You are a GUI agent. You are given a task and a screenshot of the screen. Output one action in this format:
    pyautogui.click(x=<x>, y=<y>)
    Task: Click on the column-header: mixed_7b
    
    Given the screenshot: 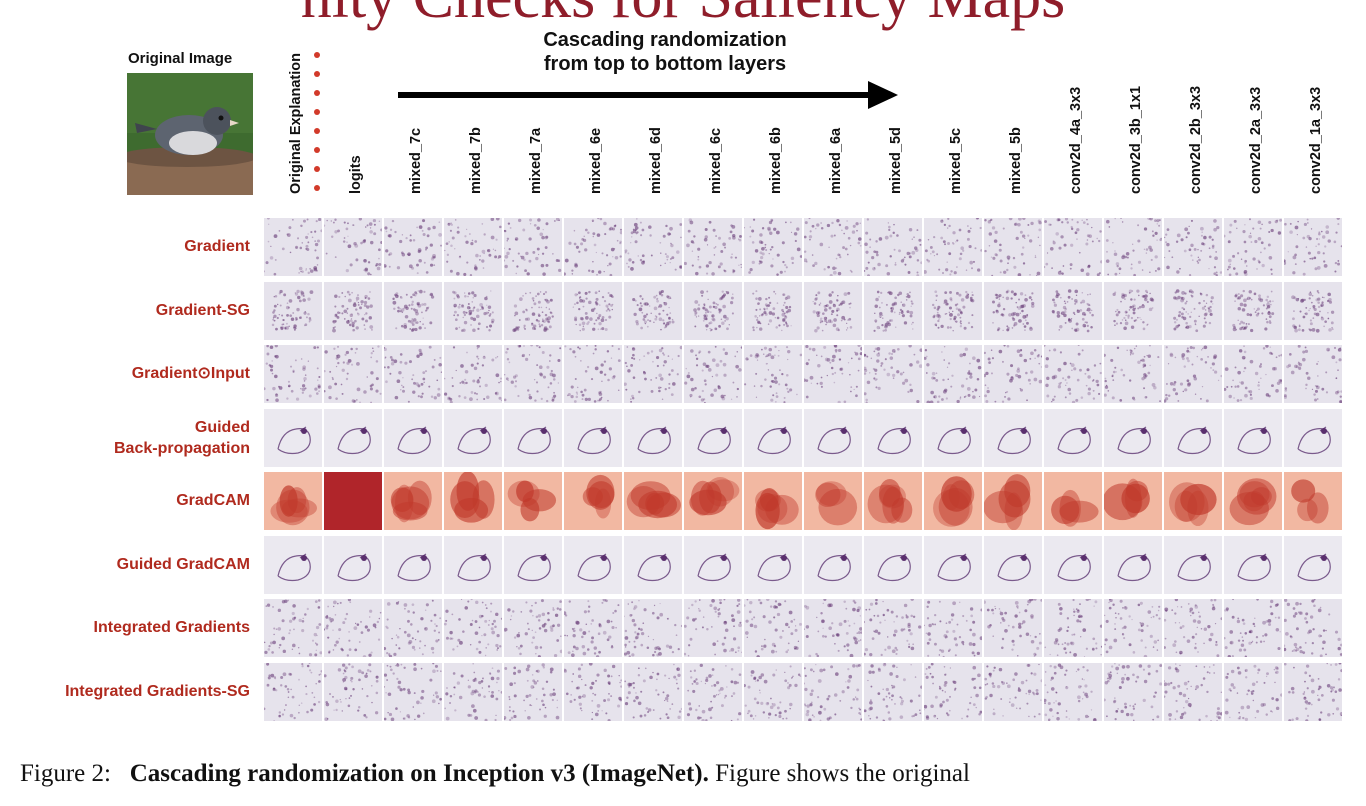 What is the action you would take?
    pyautogui.click(x=476, y=160)
    